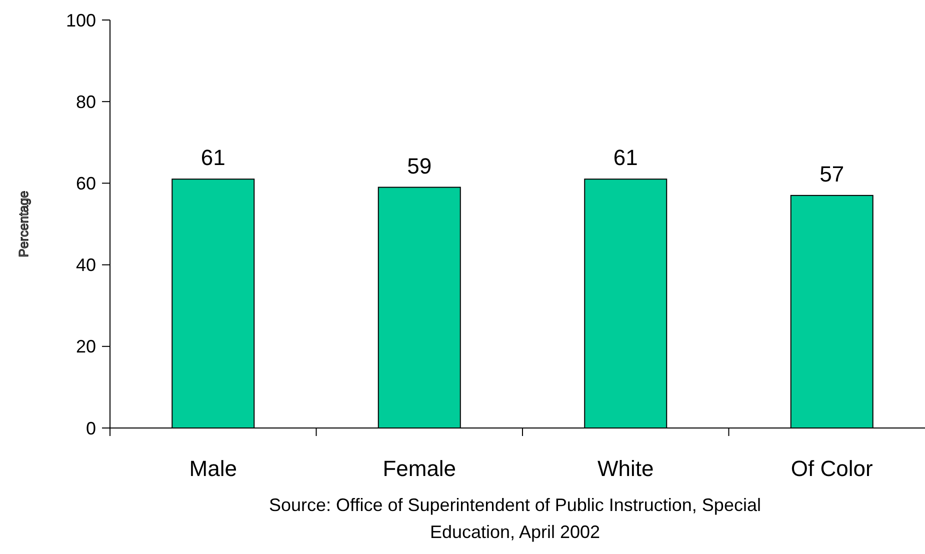  Describe the element at coordinates (515, 518) in the screenshot. I see `source-note: Source: Office of Superintendent of Public Instruction, Special Education, April 2002` at that location.